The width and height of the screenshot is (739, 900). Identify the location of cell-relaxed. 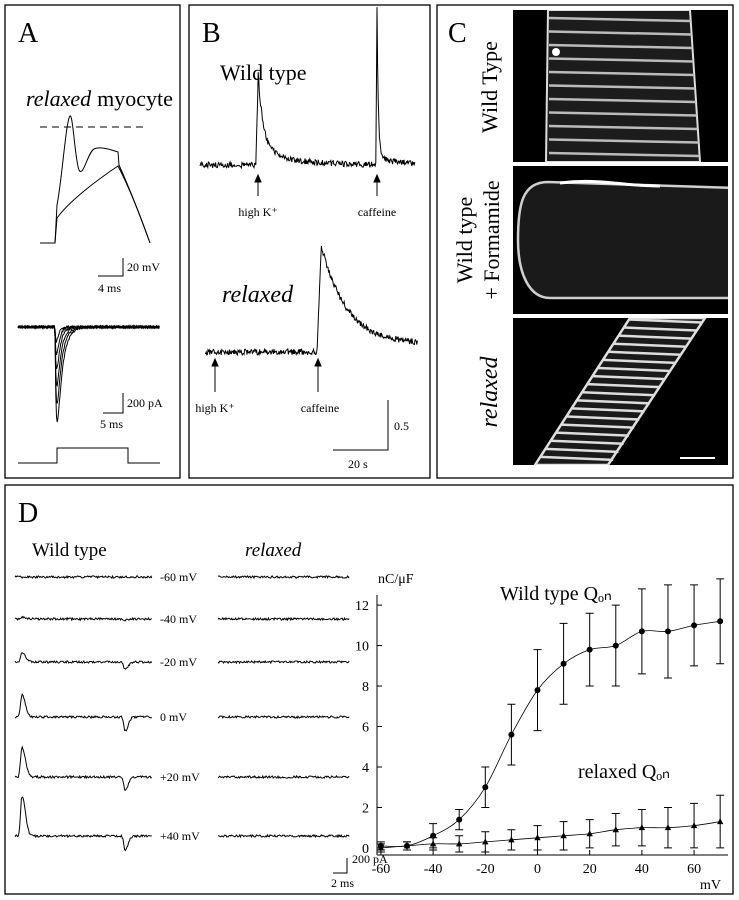
(624, 391).